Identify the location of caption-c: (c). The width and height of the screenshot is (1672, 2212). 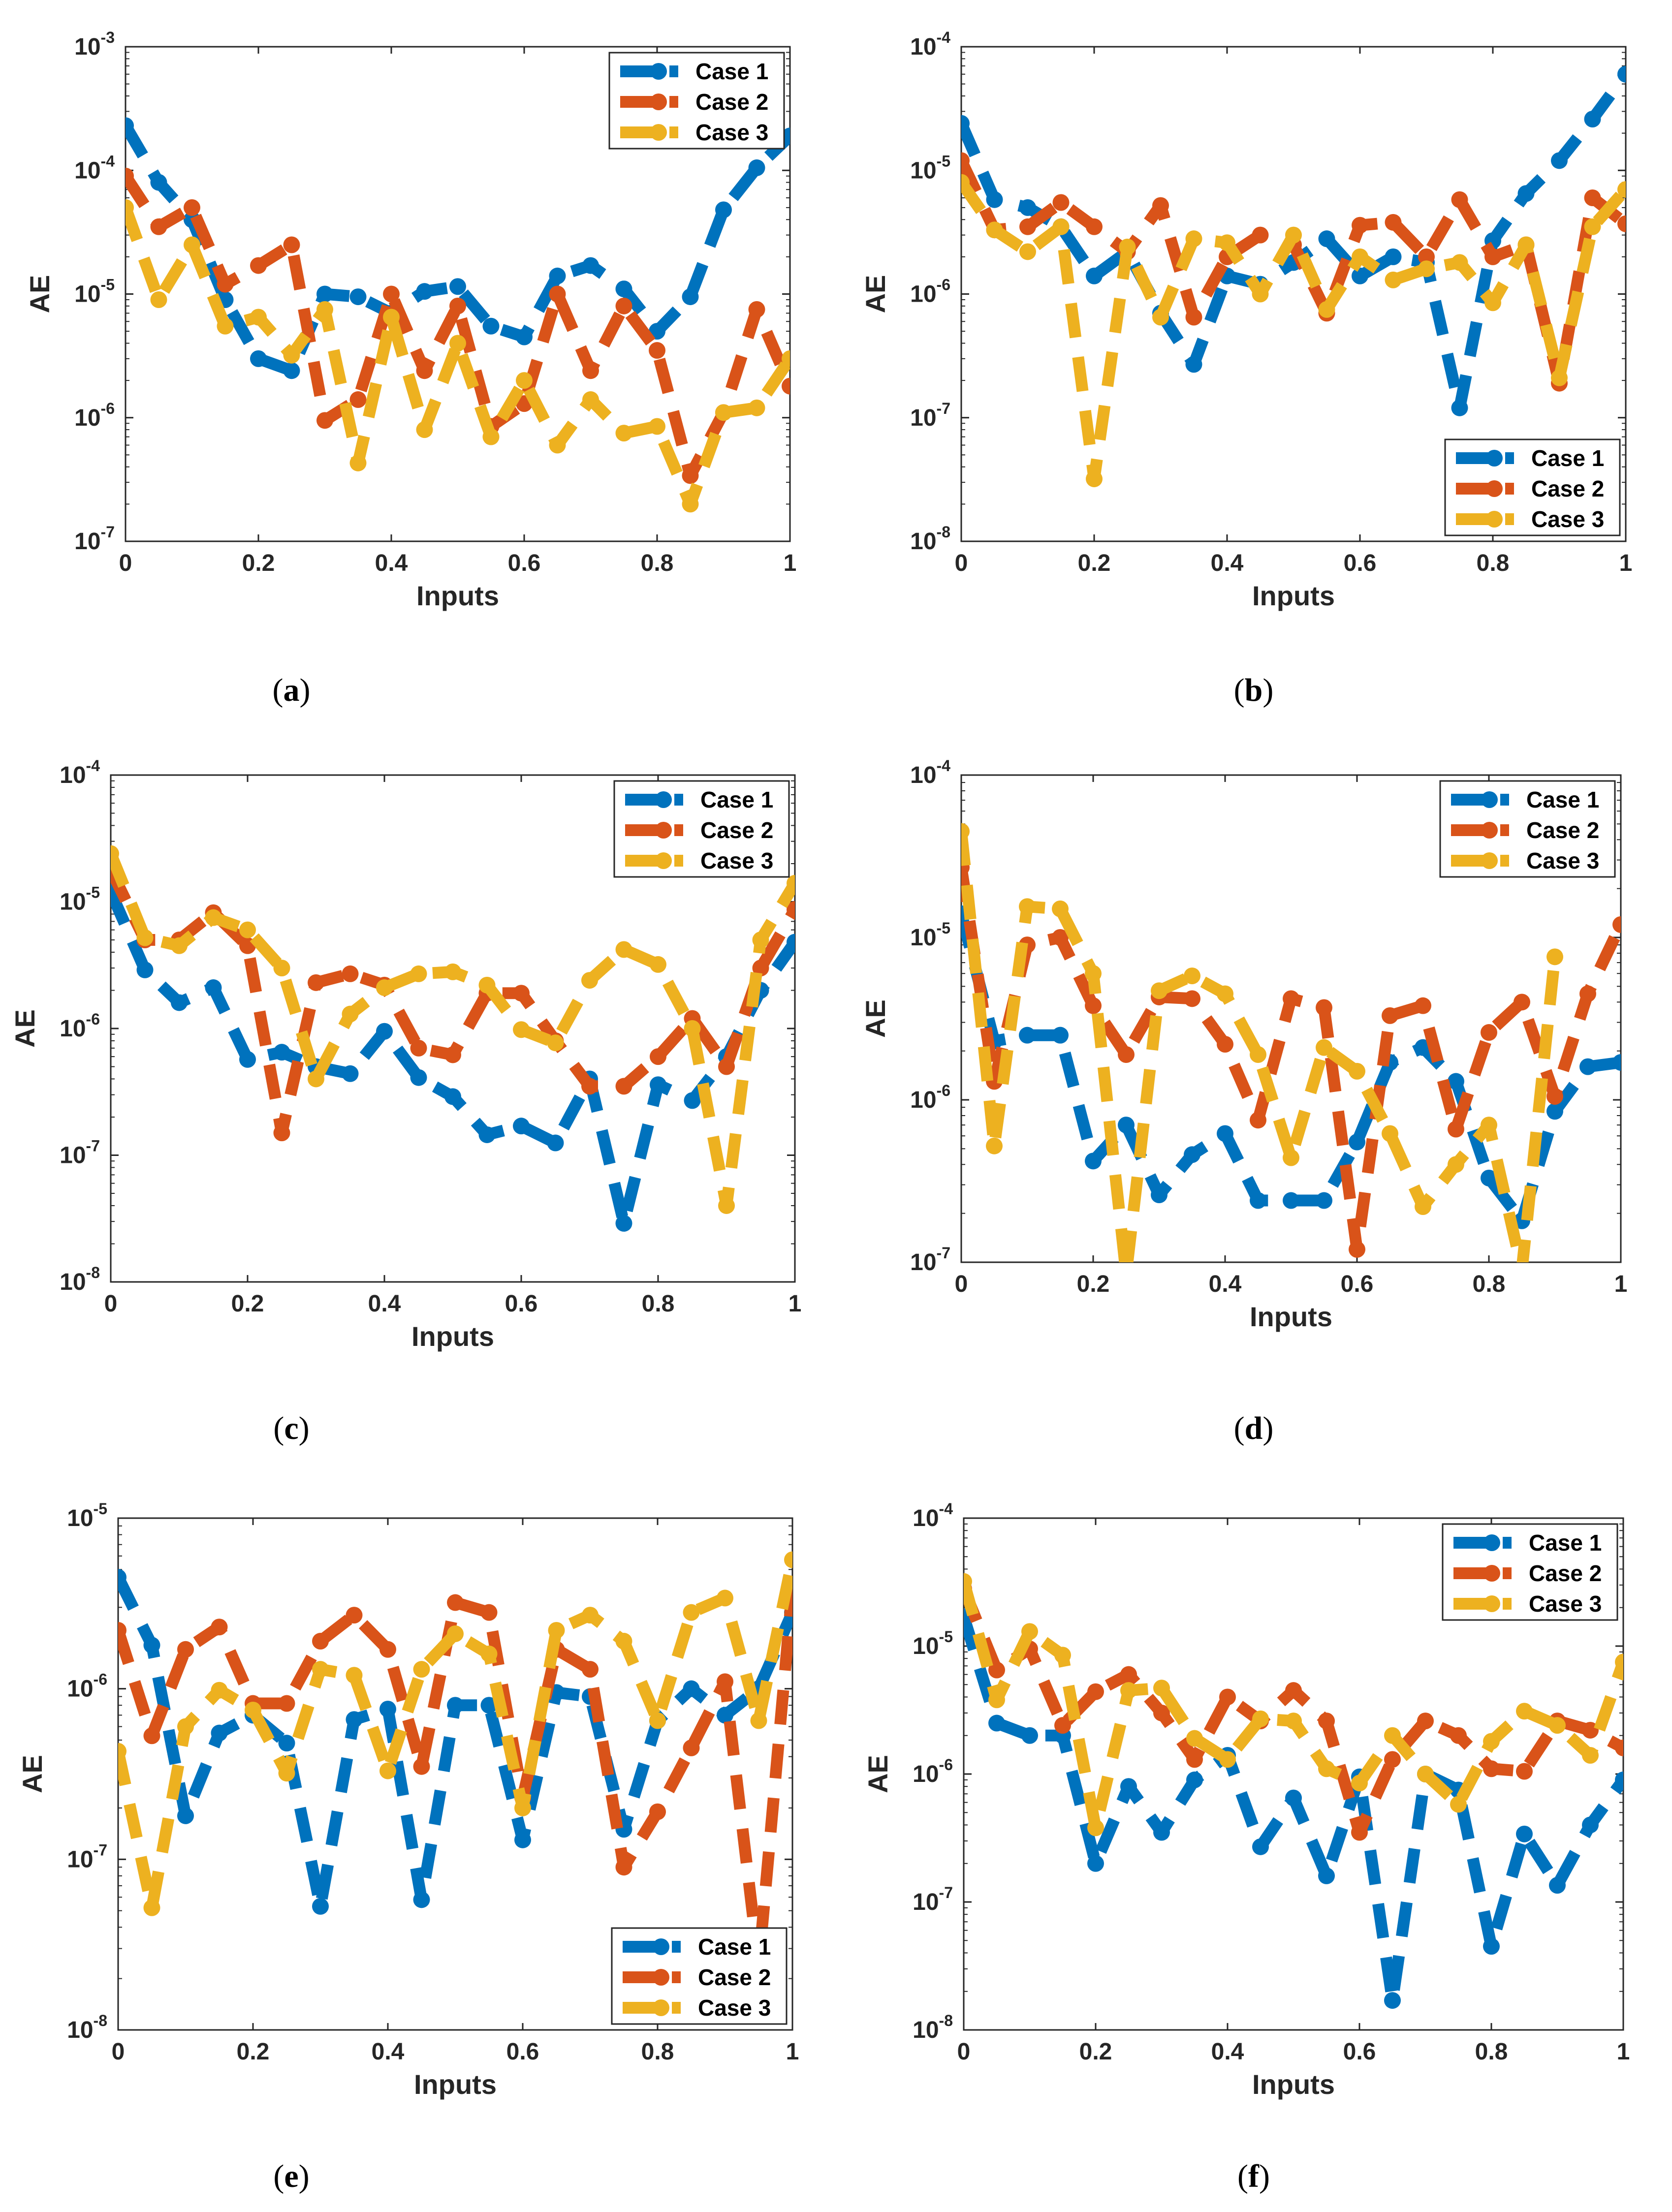
(291, 1428).